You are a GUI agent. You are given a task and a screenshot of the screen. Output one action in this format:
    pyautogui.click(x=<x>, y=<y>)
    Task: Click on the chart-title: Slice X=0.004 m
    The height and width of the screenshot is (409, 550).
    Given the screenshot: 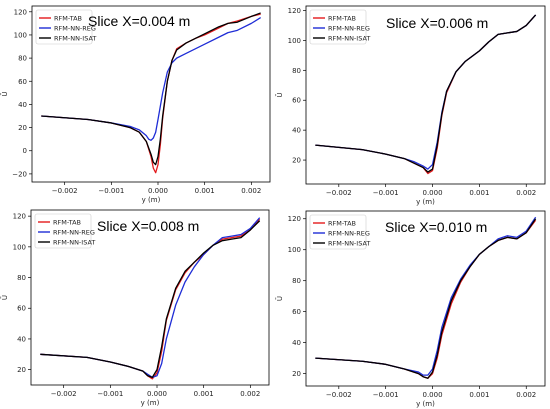 What is the action you would take?
    pyautogui.click(x=139, y=21)
    